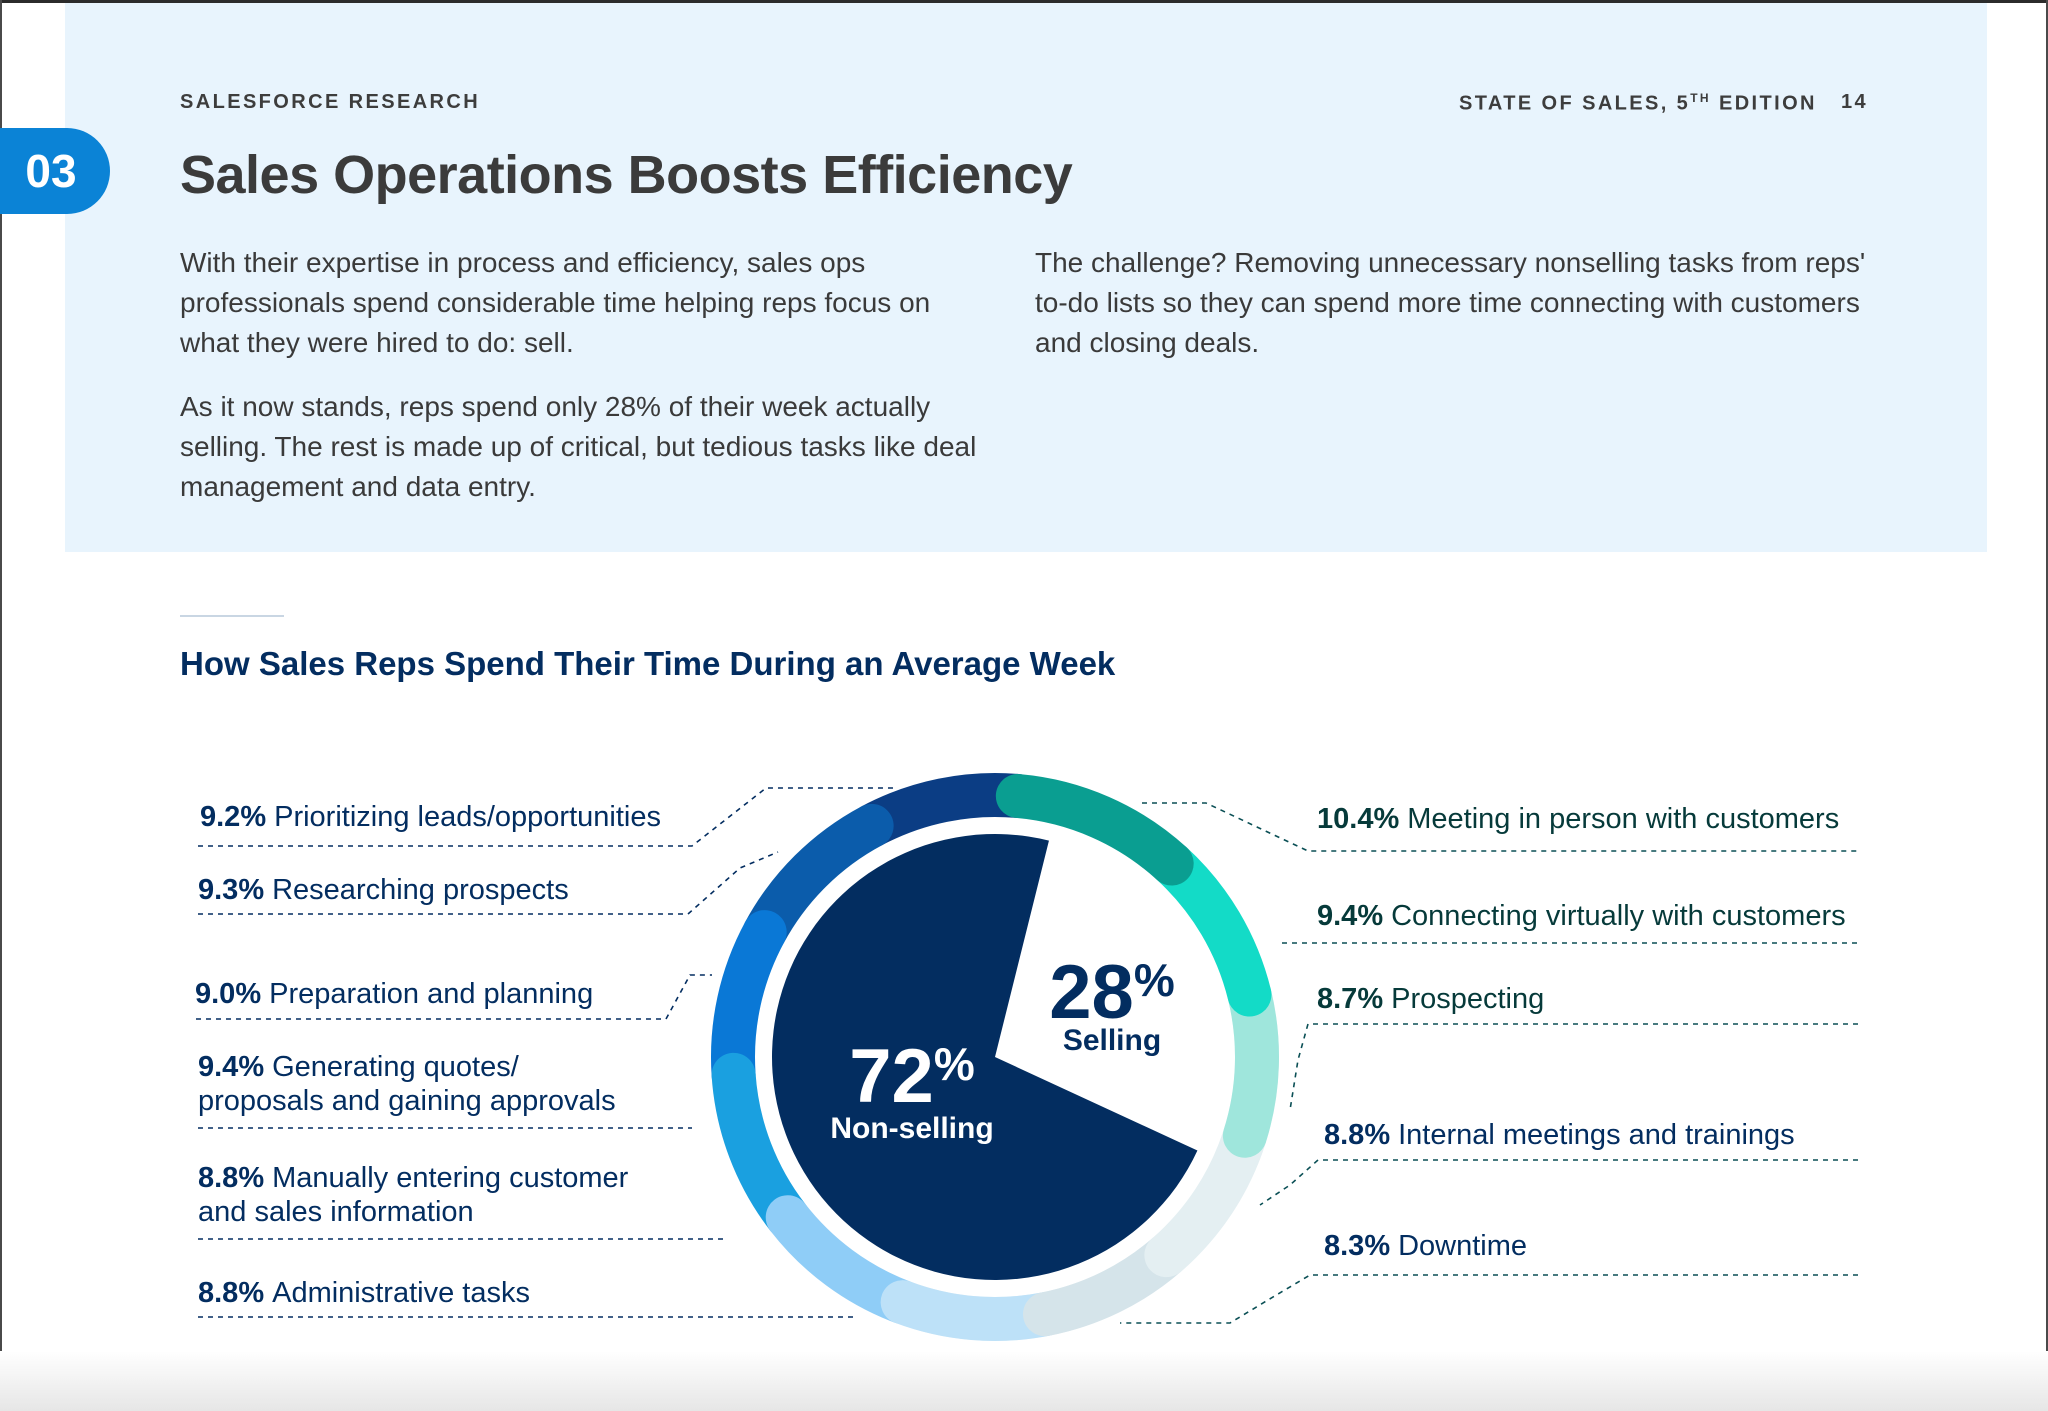  What do you see at coordinates (1426, 1246) in the screenshot?
I see `label-downtime: 8.3% Downtime` at bounding box center [1426, 1246].